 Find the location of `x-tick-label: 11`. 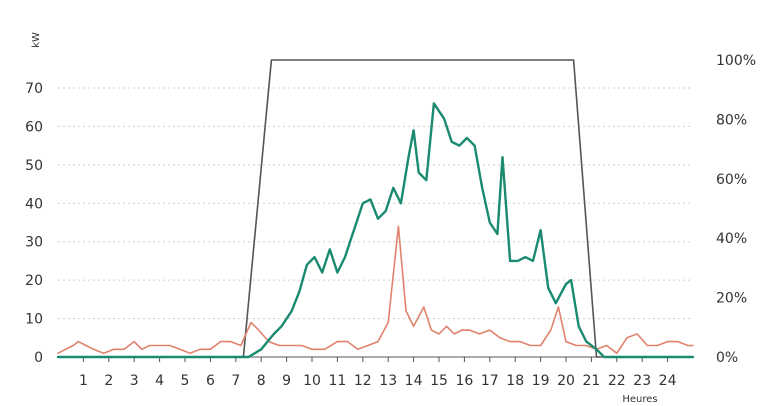

x-tick-label: 11 is located at coordinates (337, 381).